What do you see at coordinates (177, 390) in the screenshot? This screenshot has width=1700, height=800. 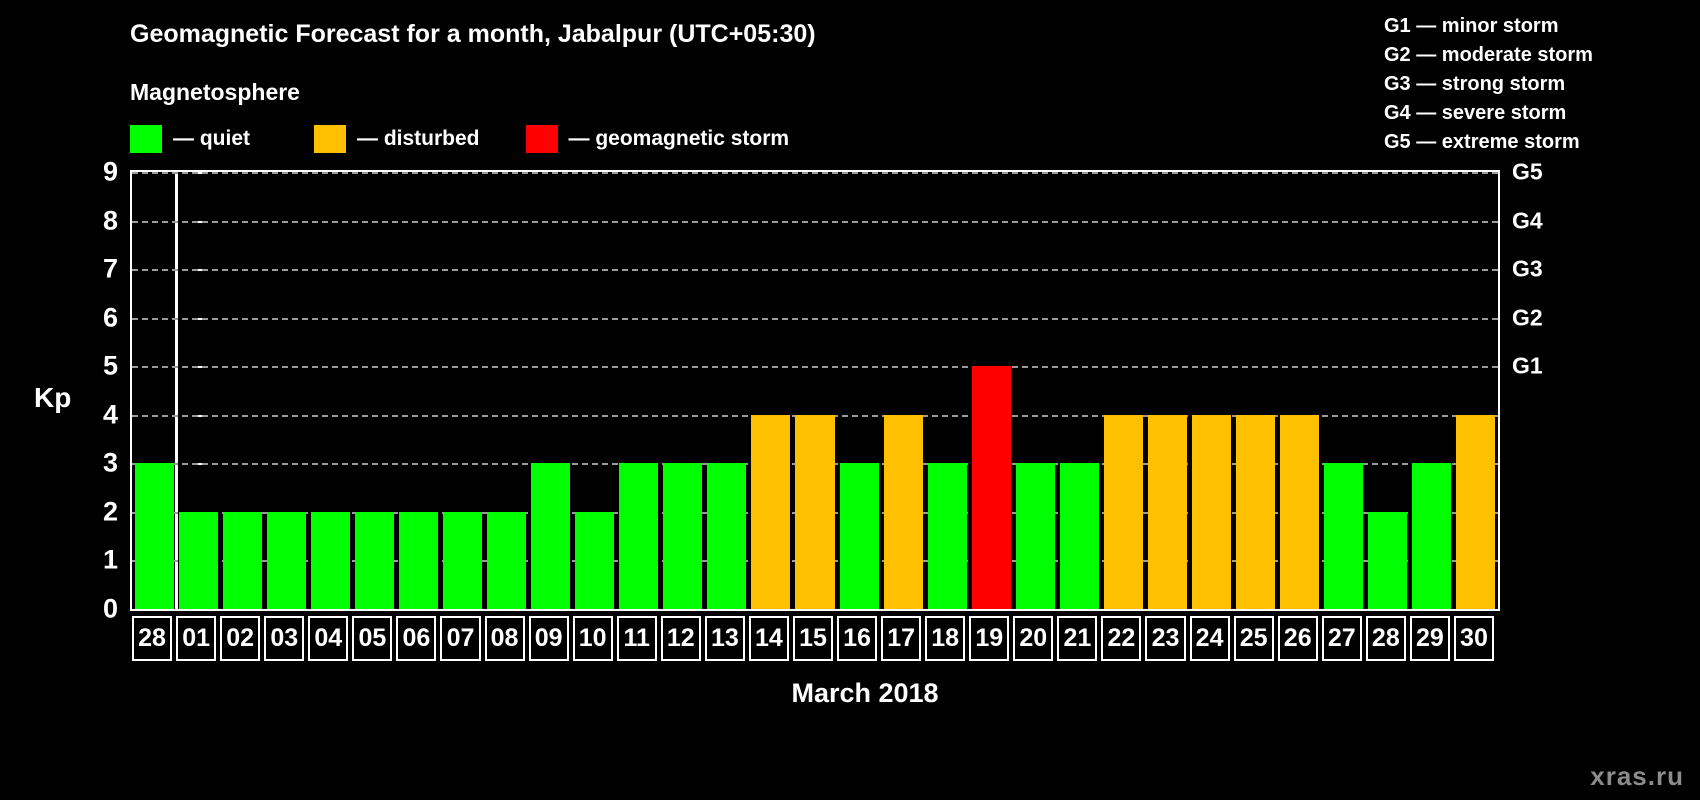 I see `previous-month-divider` at bounding box center [177, 390].